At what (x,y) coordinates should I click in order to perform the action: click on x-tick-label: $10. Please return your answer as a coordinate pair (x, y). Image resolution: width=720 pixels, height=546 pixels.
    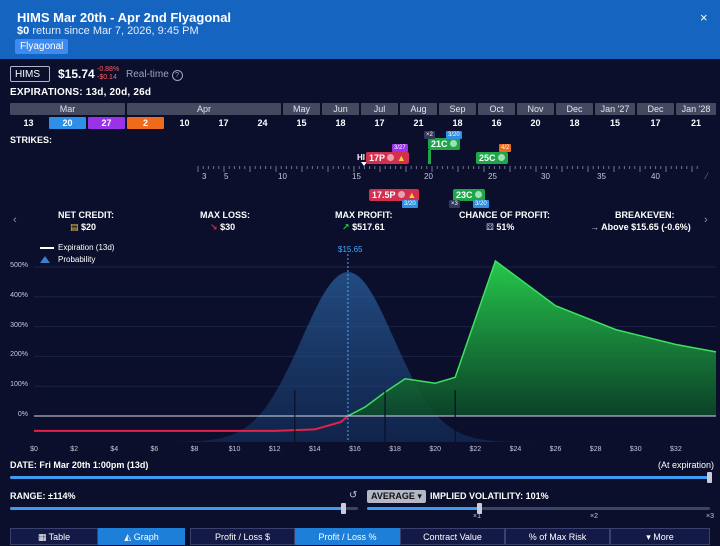
    Looking at the image, I should click on (234, 449).